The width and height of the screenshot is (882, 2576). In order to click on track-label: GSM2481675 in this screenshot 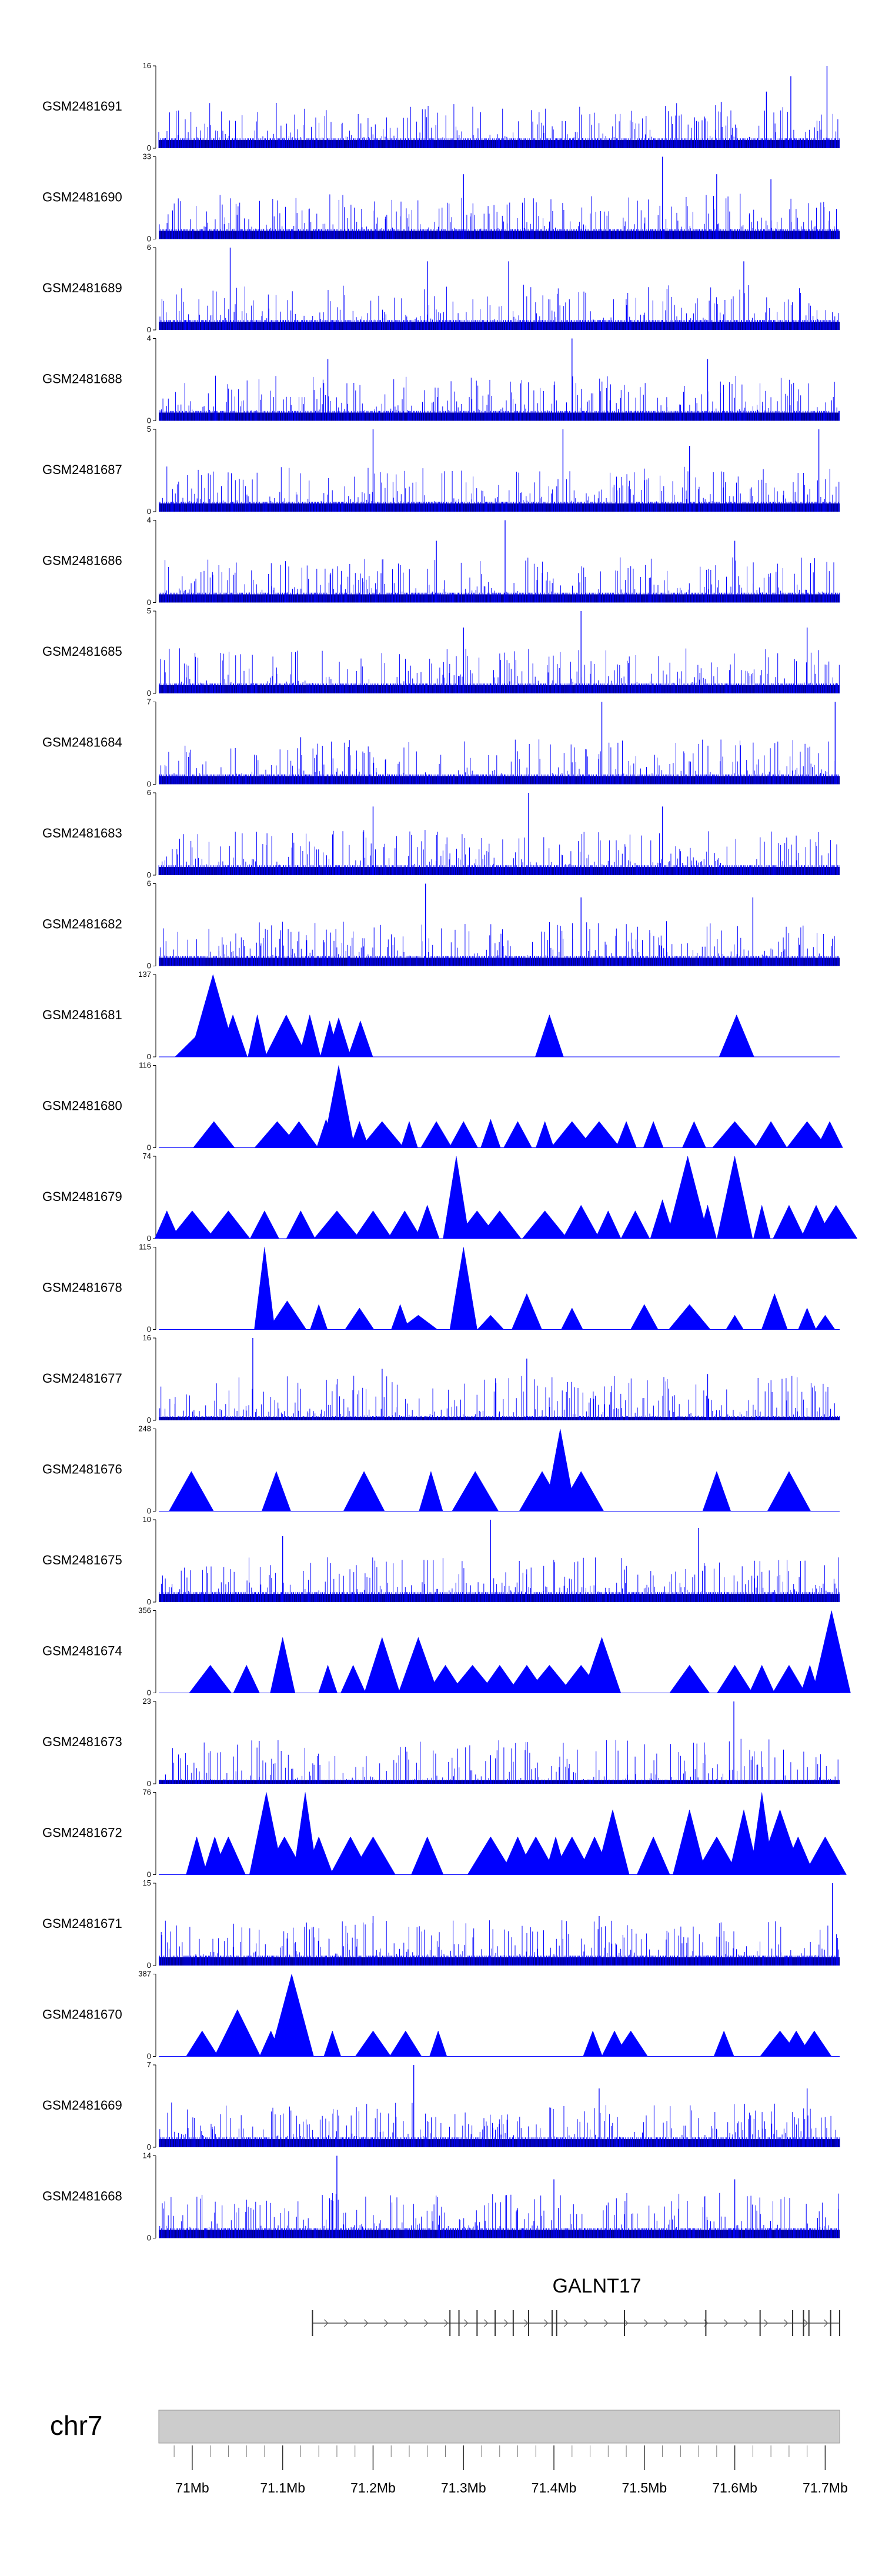, I will do `click(82, 1560)`.